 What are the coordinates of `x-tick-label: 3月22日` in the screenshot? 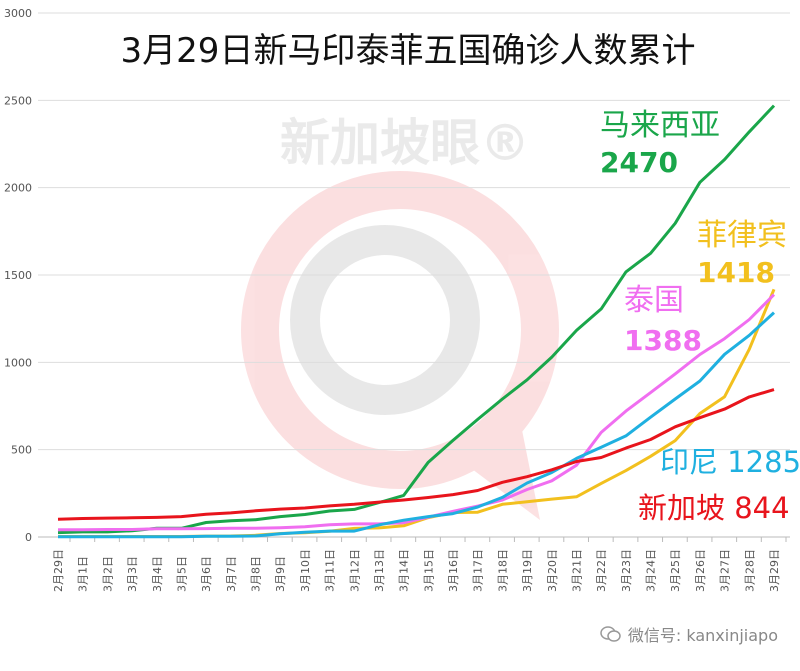 It's located at (601, 570).